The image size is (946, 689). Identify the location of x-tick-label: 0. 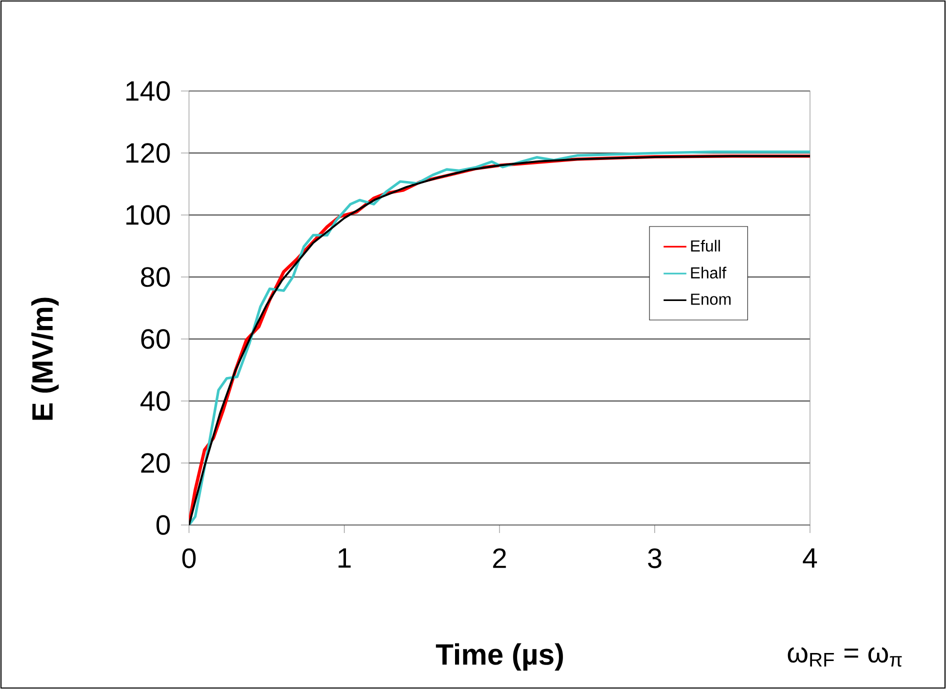
(189, 558).